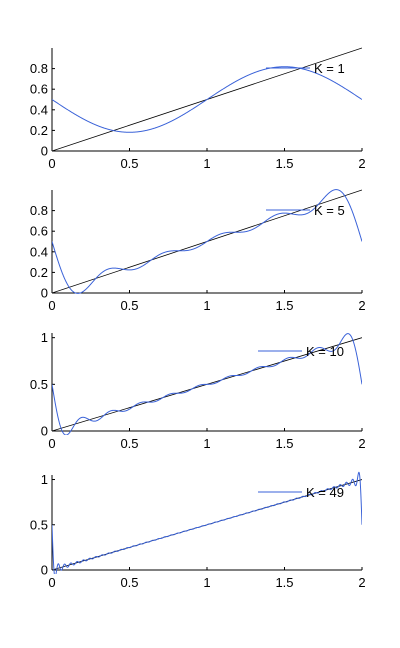  I want to click on legend-label: K = 1, so click(329, 68).